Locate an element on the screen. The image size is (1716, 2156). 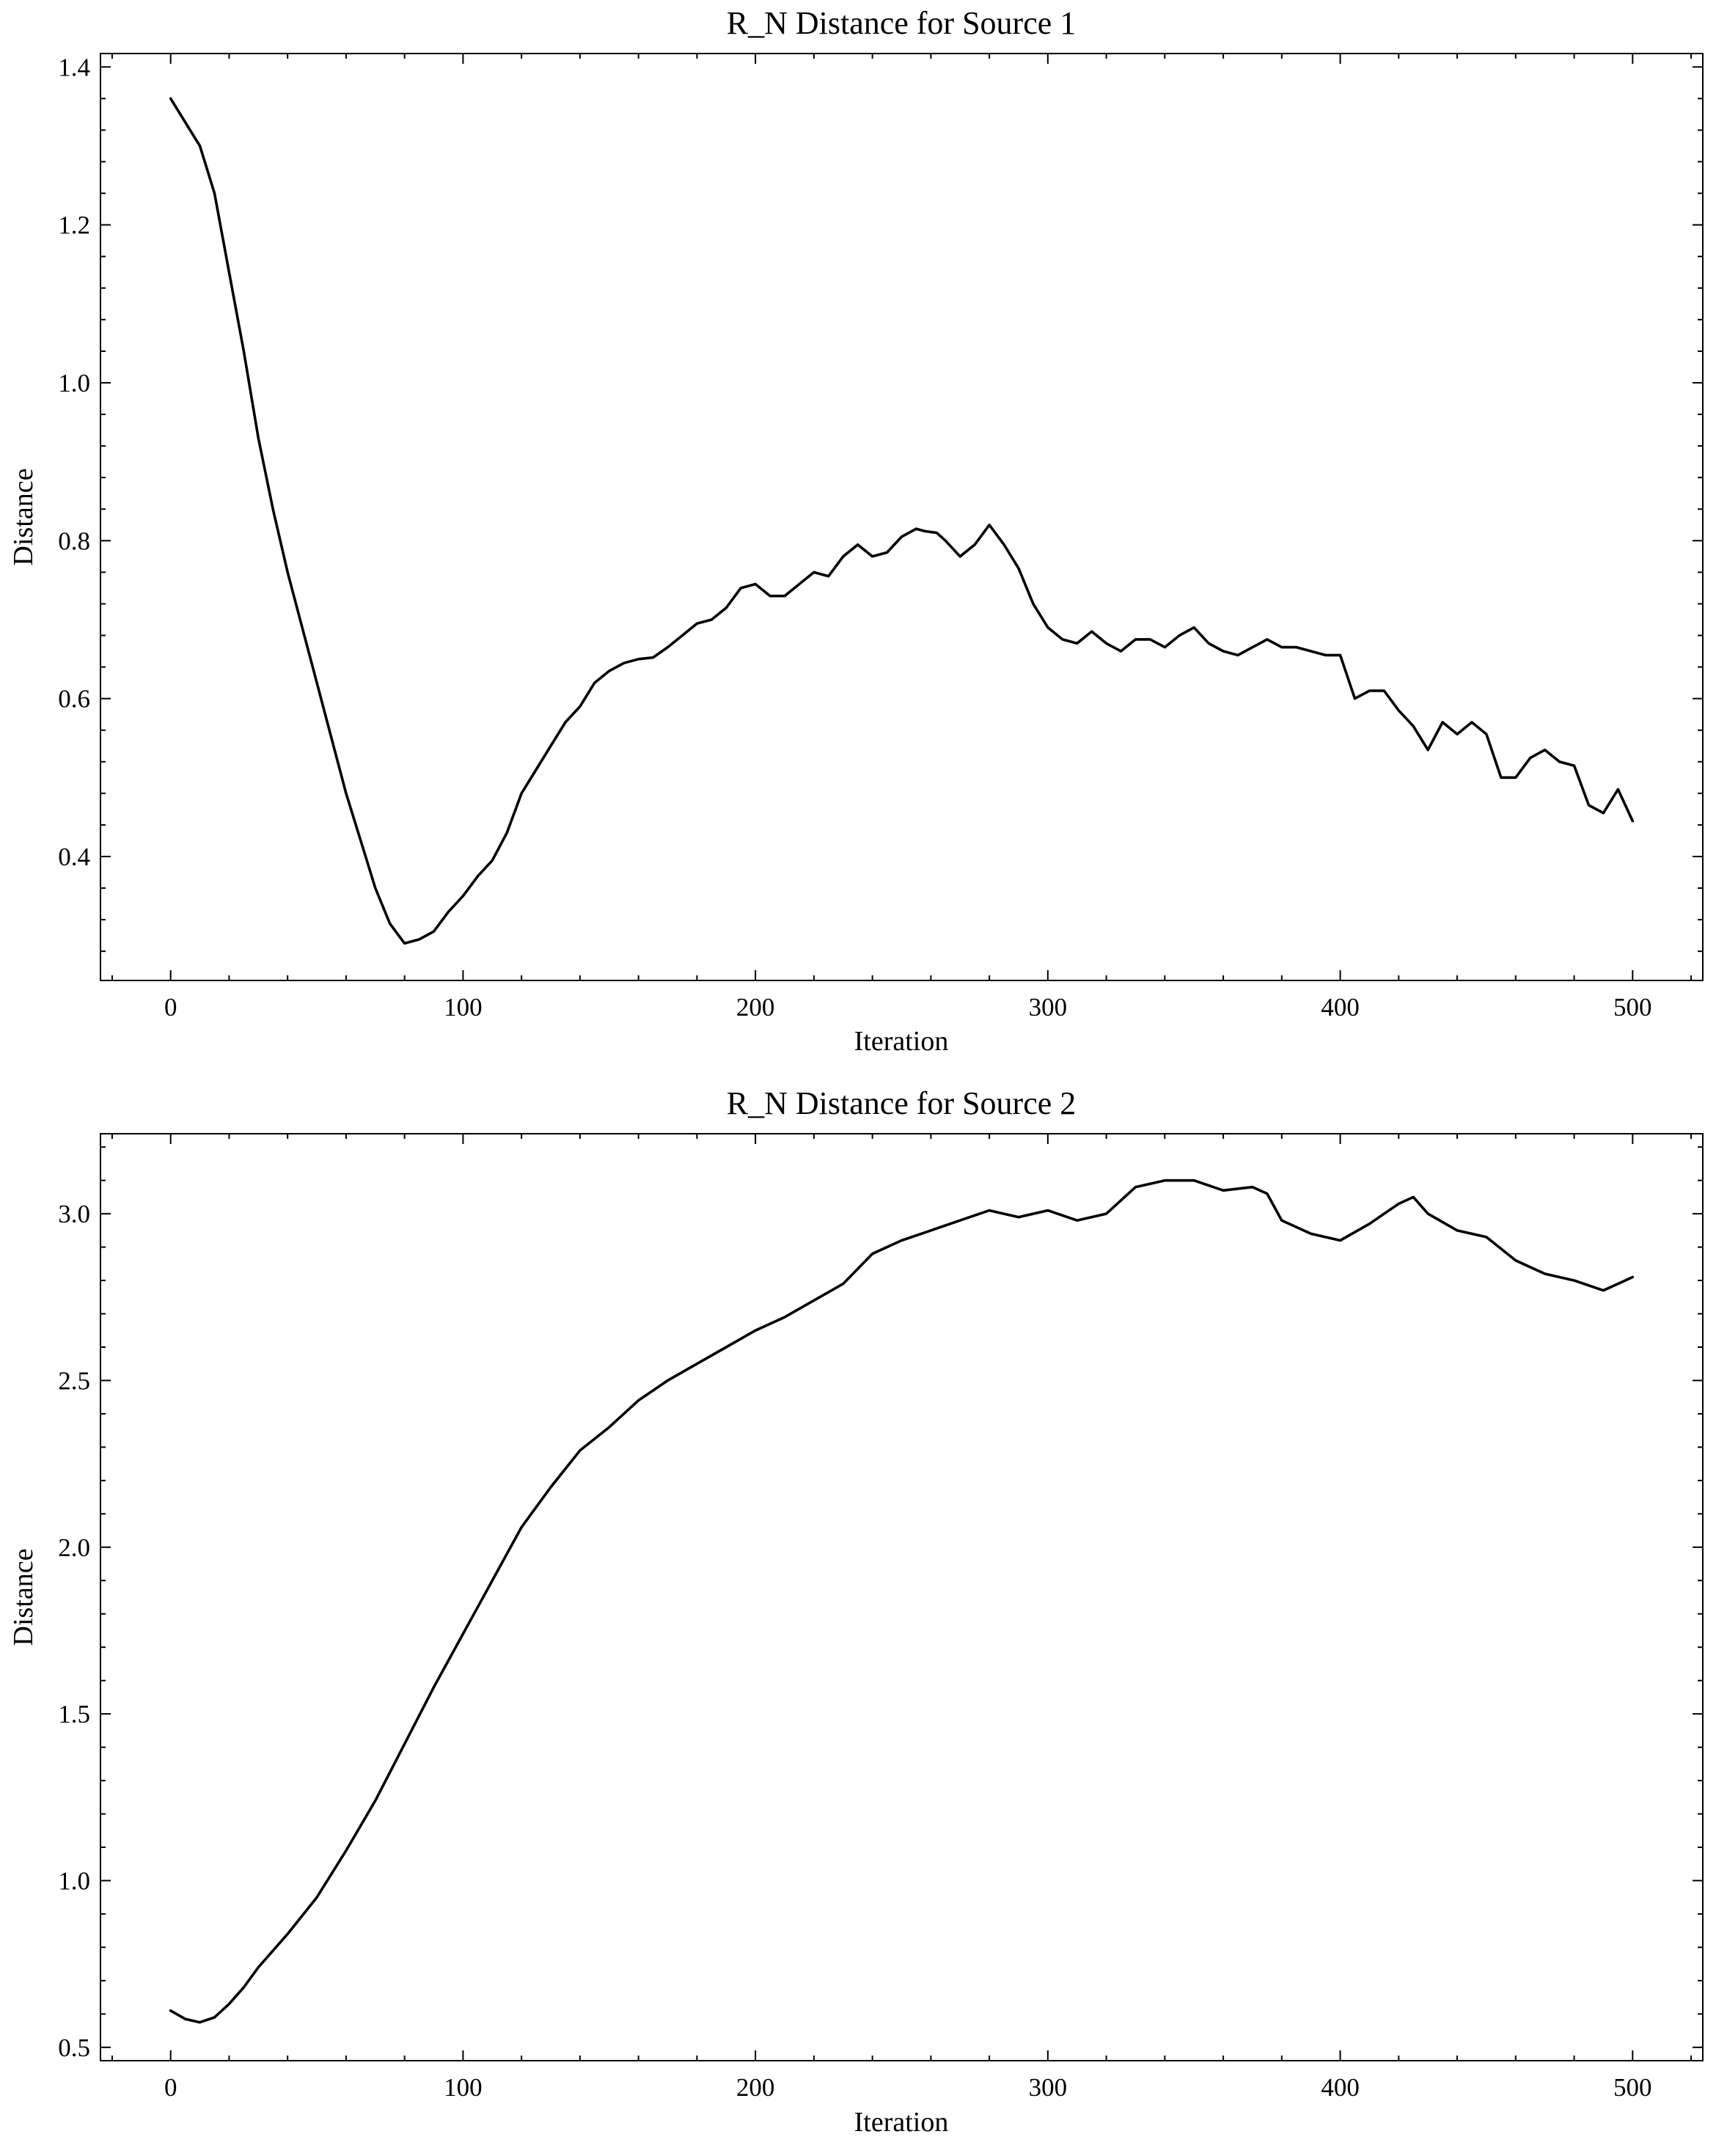
y-tick-label: 0.8 is located at coordinates (74, 541).